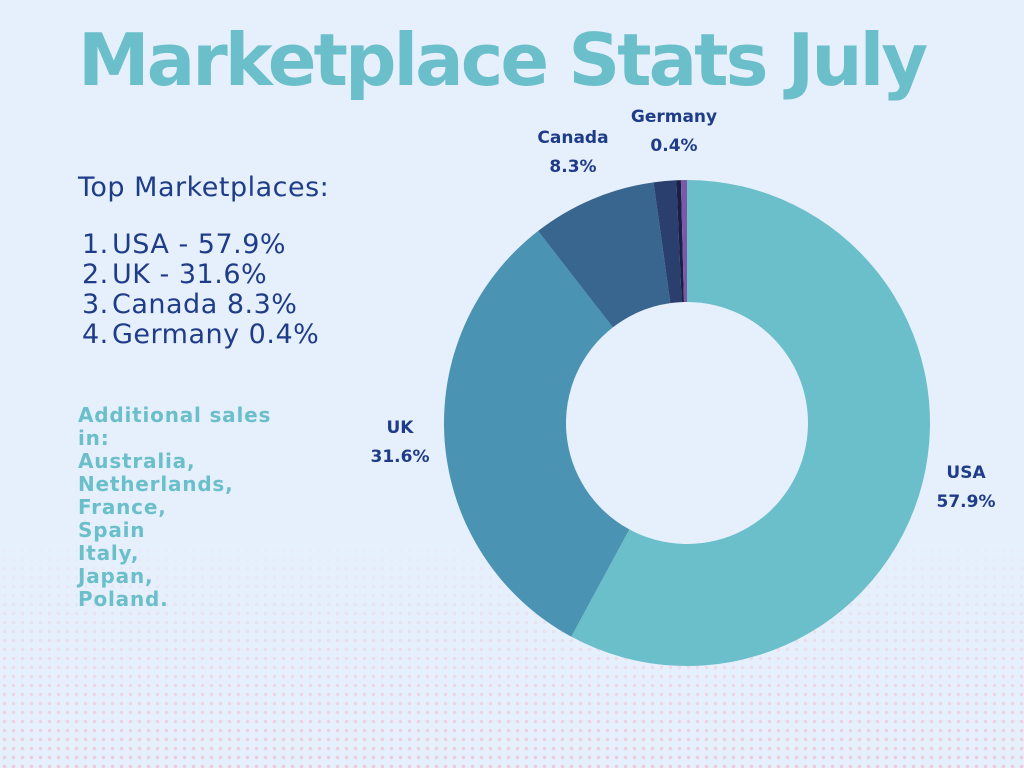 The height and width of the screenshot is (768, 1024). I want to click on list-item-number: 1., so click(95, 244).